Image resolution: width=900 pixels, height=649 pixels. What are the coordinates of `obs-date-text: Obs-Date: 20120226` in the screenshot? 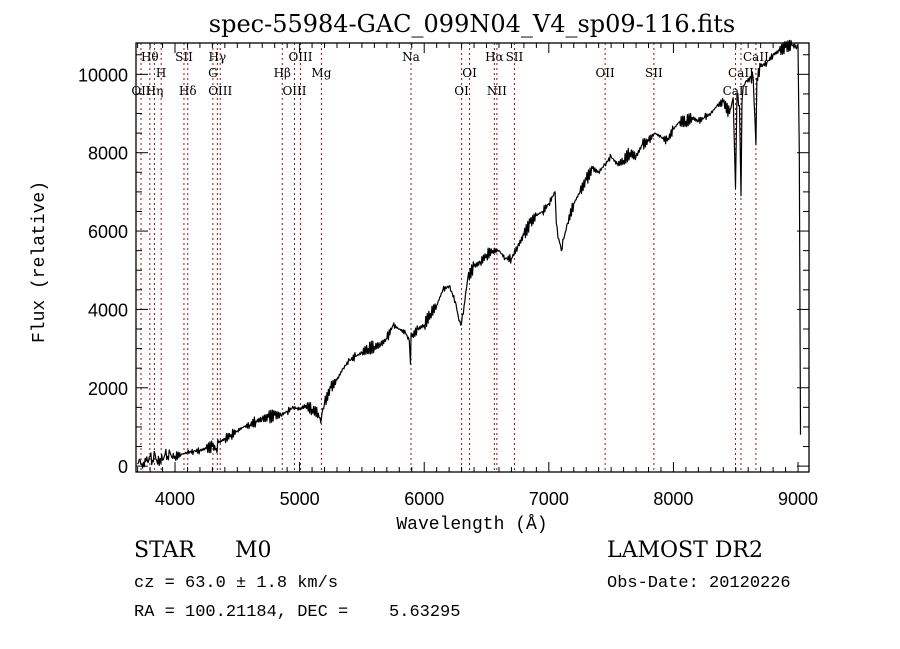 It's located at (699, 583).